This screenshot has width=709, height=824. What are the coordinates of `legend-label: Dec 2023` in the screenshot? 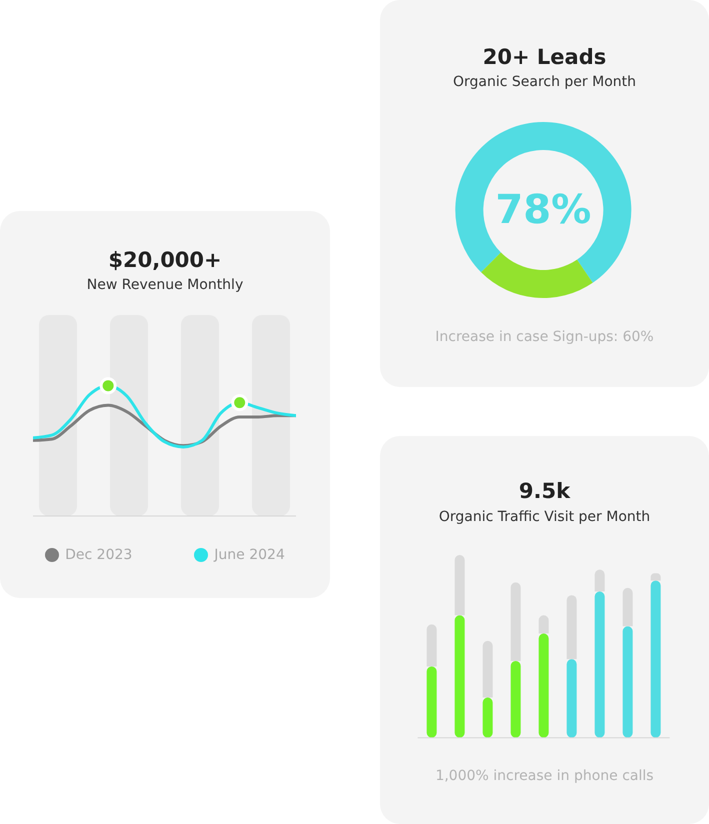 It's located at (98, 555).